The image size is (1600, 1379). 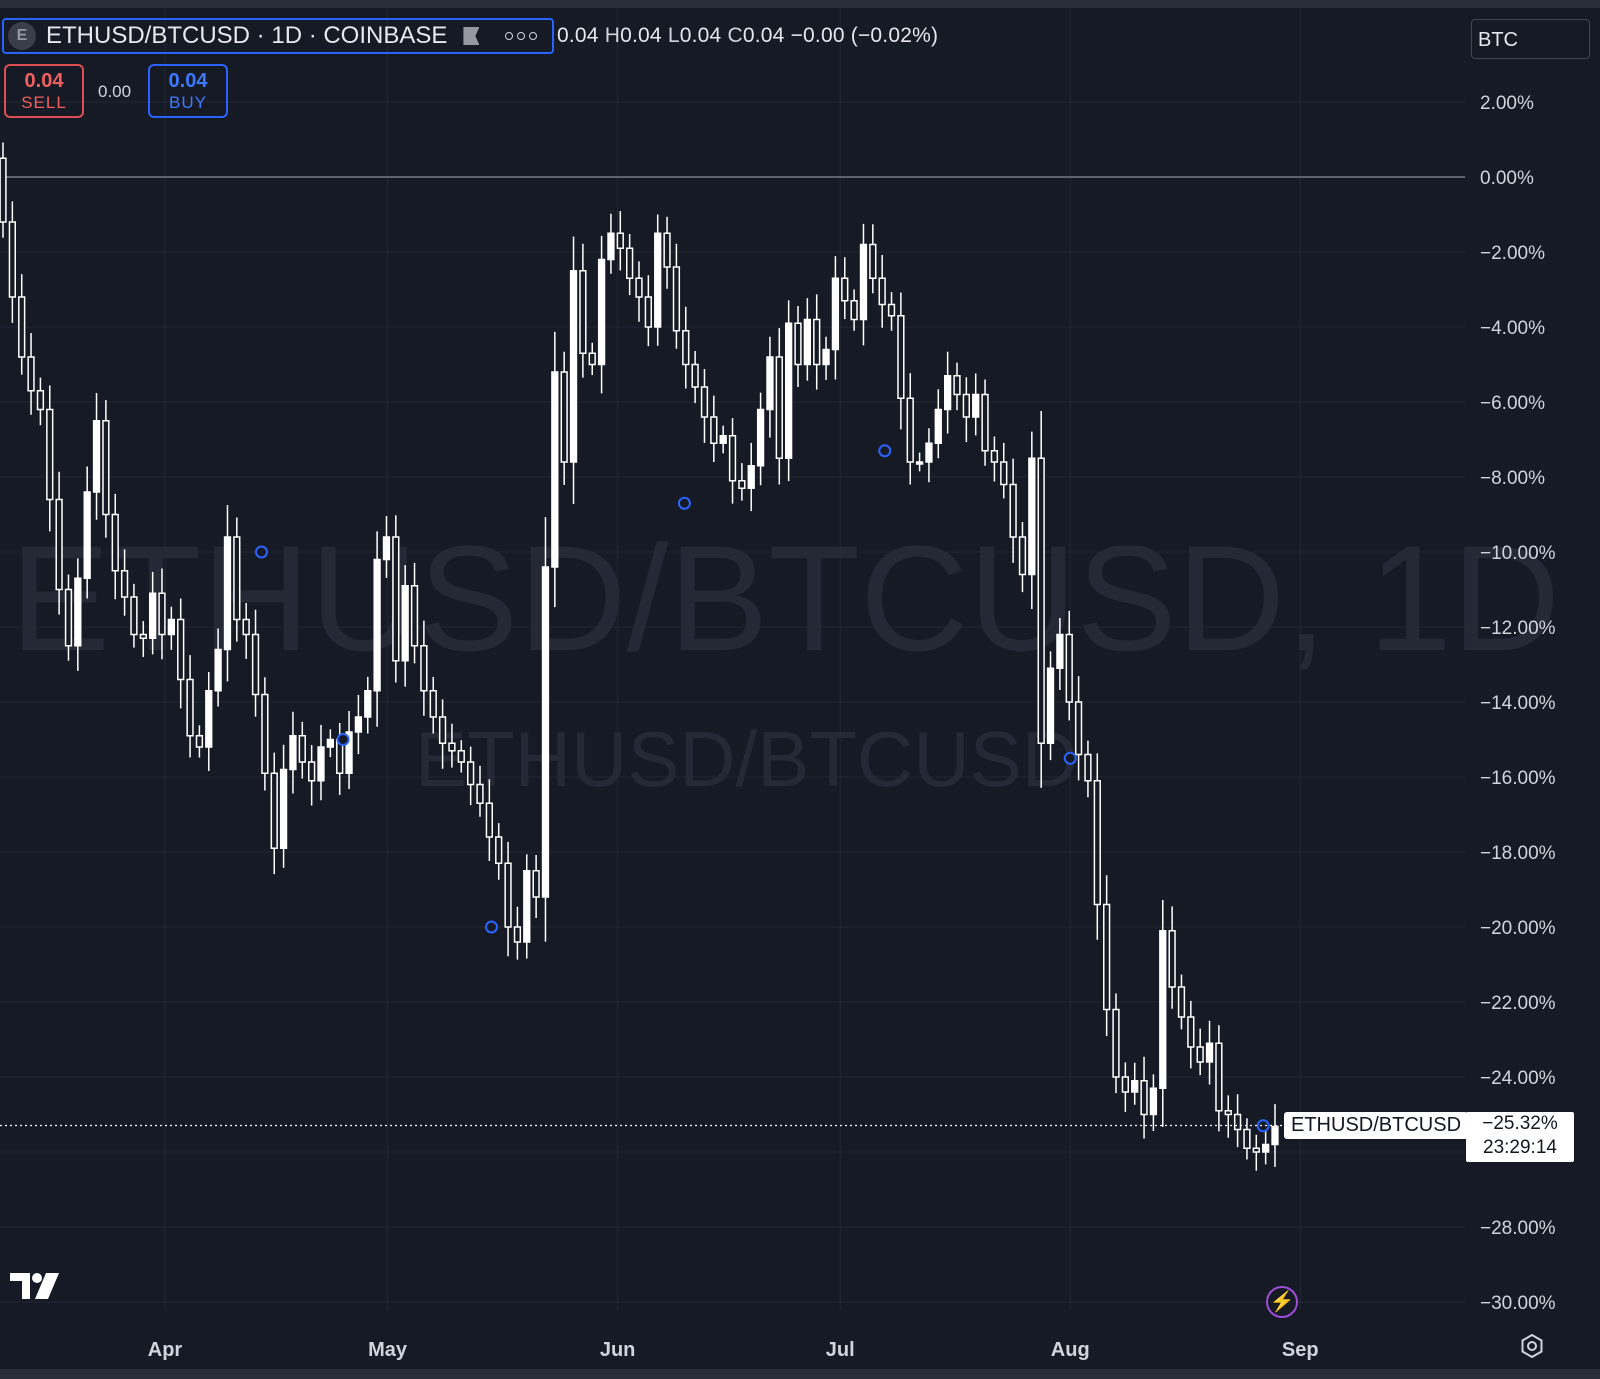 I want to click on settings-icon, so click(x=1532, y=1348).